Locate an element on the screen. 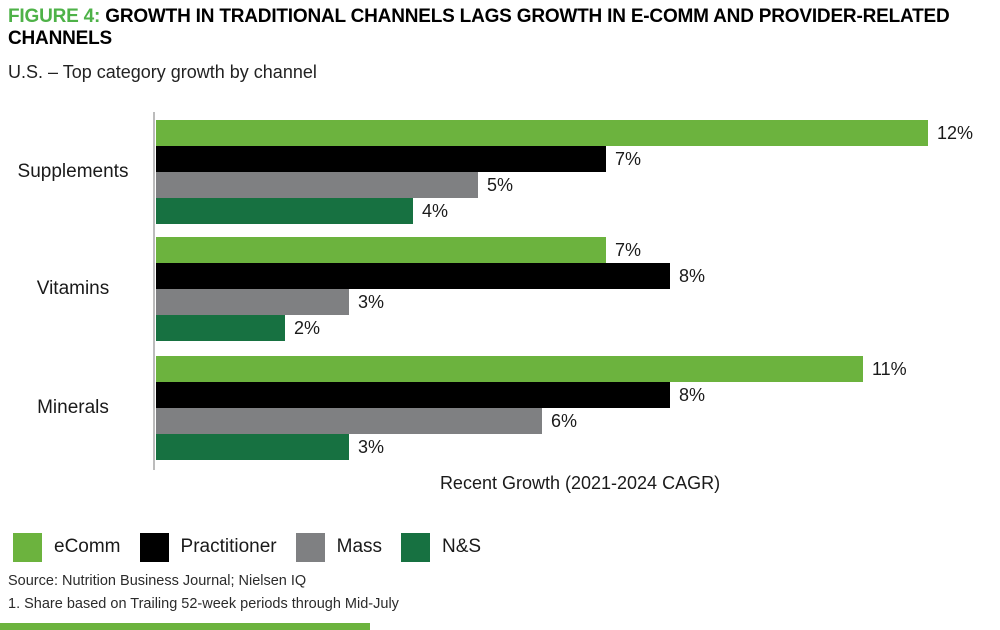 This screenshot has height=630, width=1000. value-label-supplements-mass: 5% is located at coordinates (500, 185).